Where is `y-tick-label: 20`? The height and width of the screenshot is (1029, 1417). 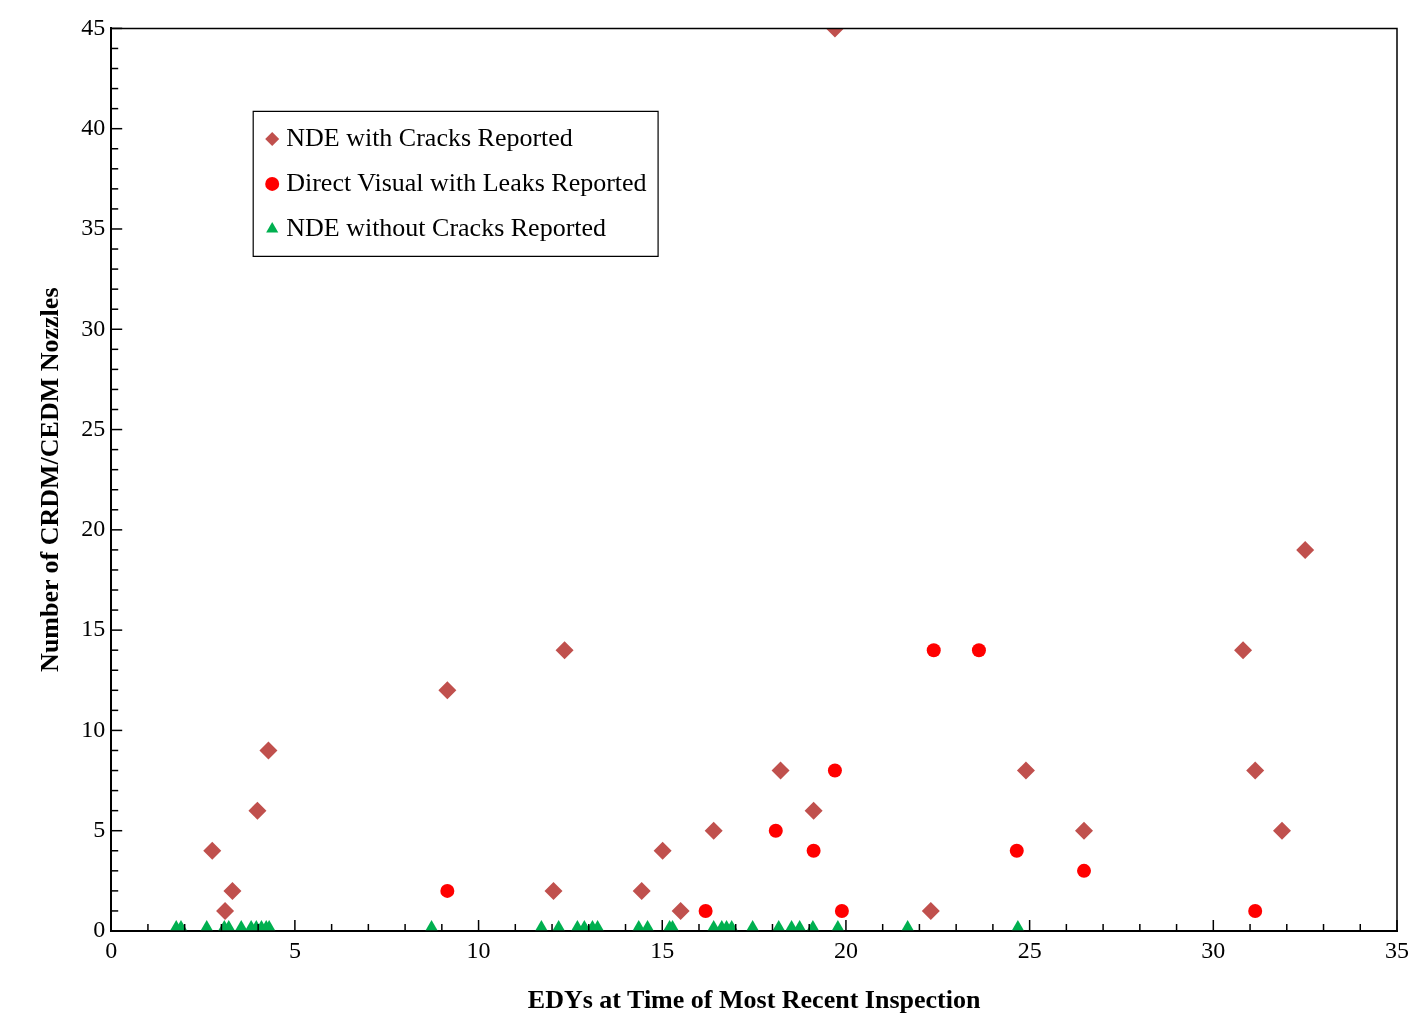
y-tick-label: 20 is located at coordinates (93, 528).